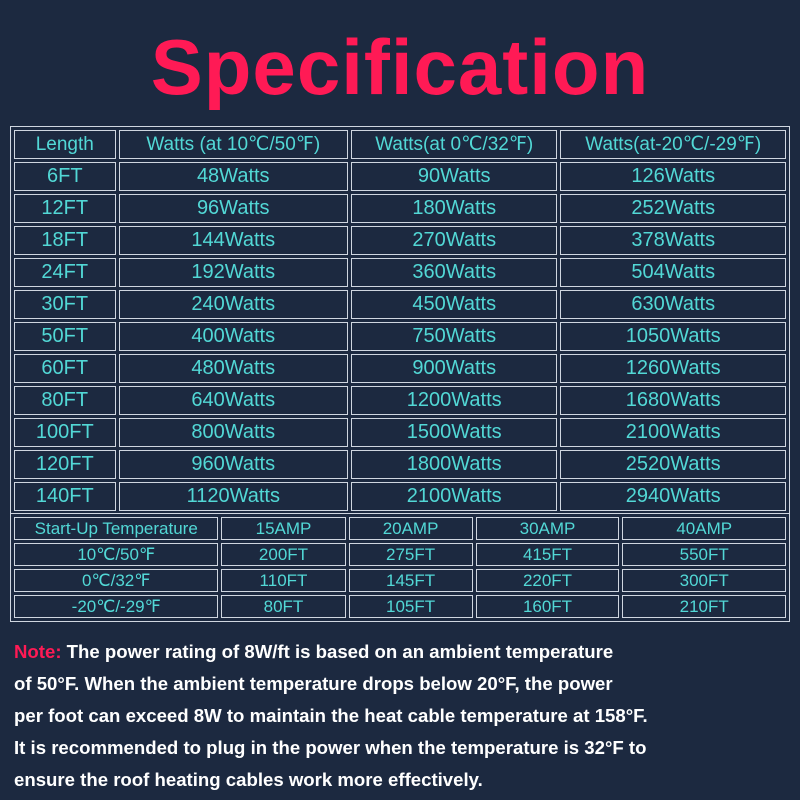  I want to click on watts-cell: 960Watts, so click(233, 464).